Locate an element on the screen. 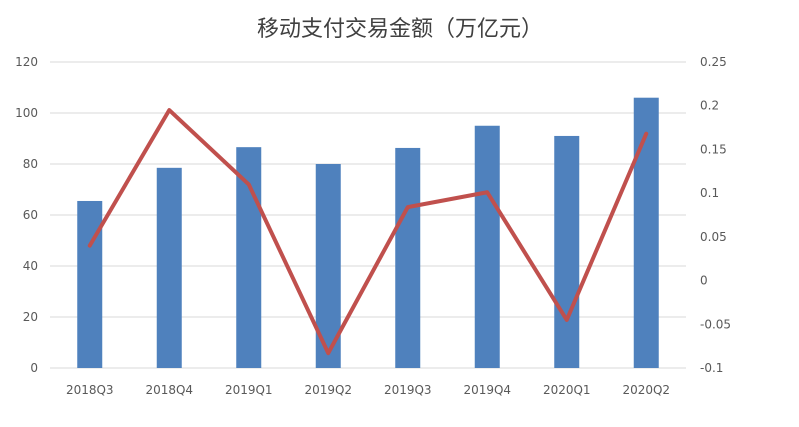 The width and height of the screenshot is (799, 427). left-tick-label: 0 is located at coordinates (34, 368).